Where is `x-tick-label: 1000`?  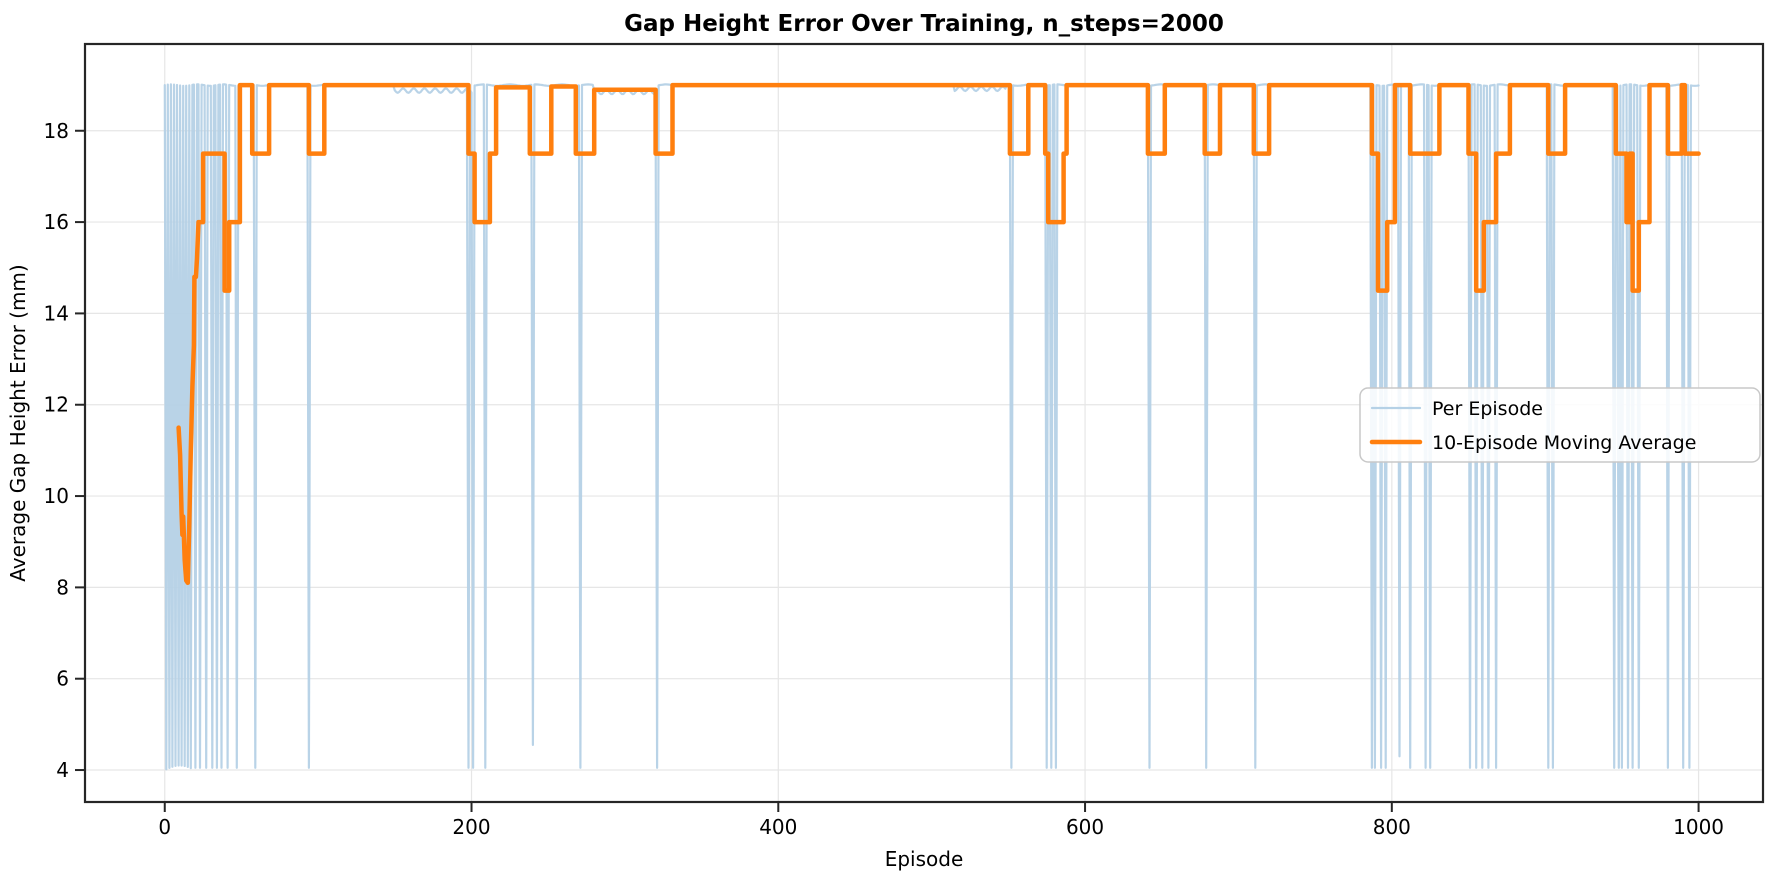
x-tick-label: 1000 is located at coordinates (1698, 827).